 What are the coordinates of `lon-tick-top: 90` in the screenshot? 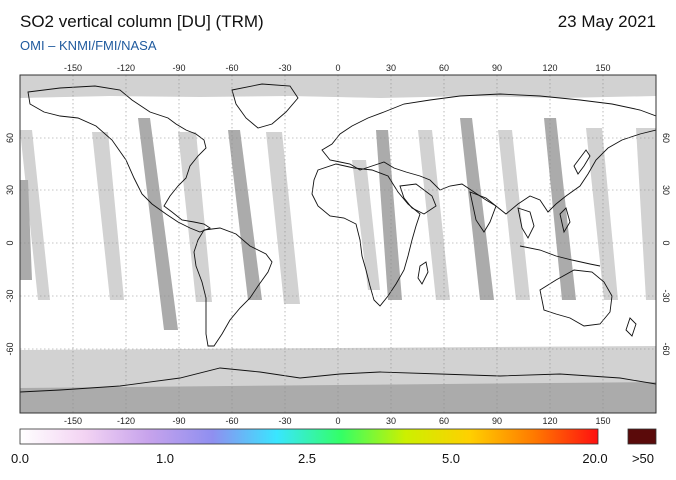 It's located at (497, 68).